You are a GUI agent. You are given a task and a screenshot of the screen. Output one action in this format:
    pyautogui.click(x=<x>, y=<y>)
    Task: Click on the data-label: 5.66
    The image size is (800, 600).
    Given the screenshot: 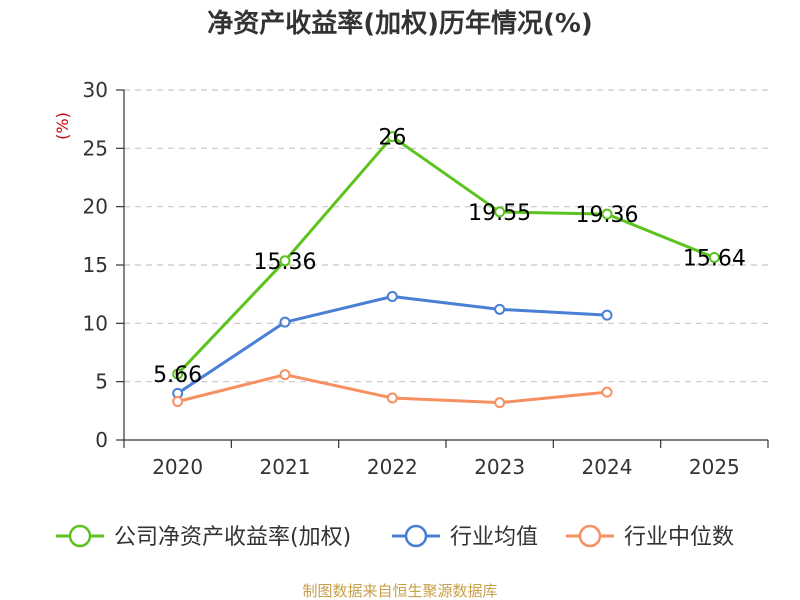 What is the action you would take?
    pyautogui.click(x=177, y=375)
    